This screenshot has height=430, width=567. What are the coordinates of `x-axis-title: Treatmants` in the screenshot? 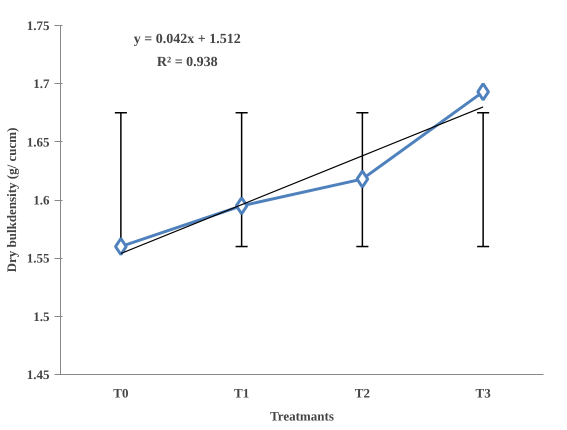 It's located at (302, 416).